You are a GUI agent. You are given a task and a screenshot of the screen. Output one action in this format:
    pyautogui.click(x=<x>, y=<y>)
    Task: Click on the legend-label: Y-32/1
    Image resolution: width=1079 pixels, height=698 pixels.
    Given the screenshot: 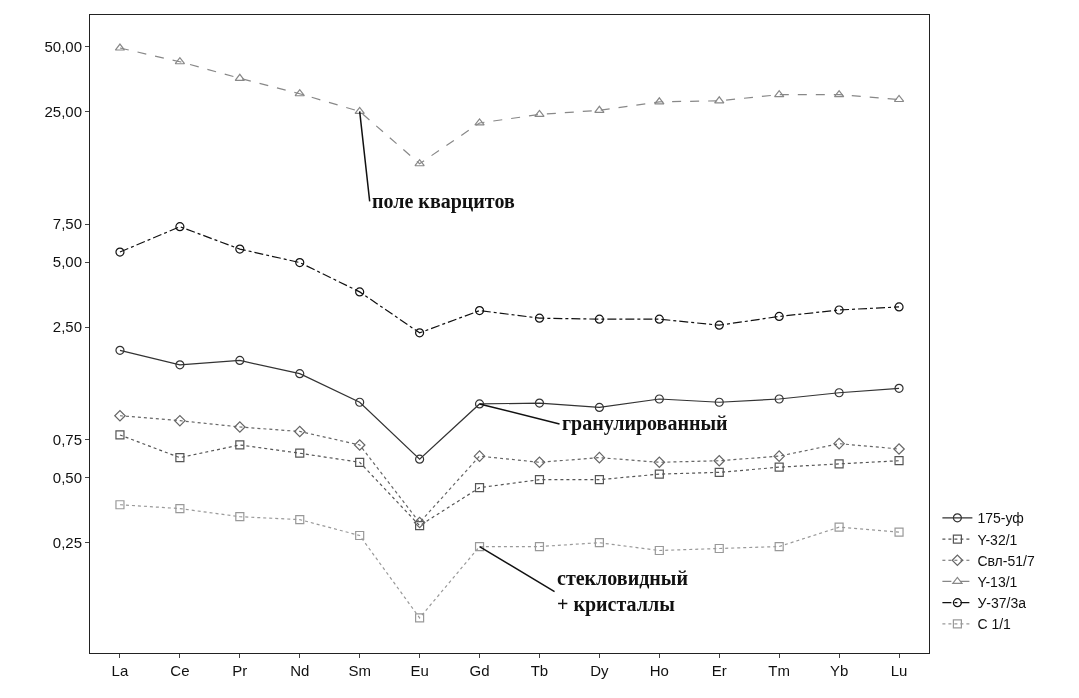 What is the action you would take?
    pyautogui.click(x=997, y=539)
    